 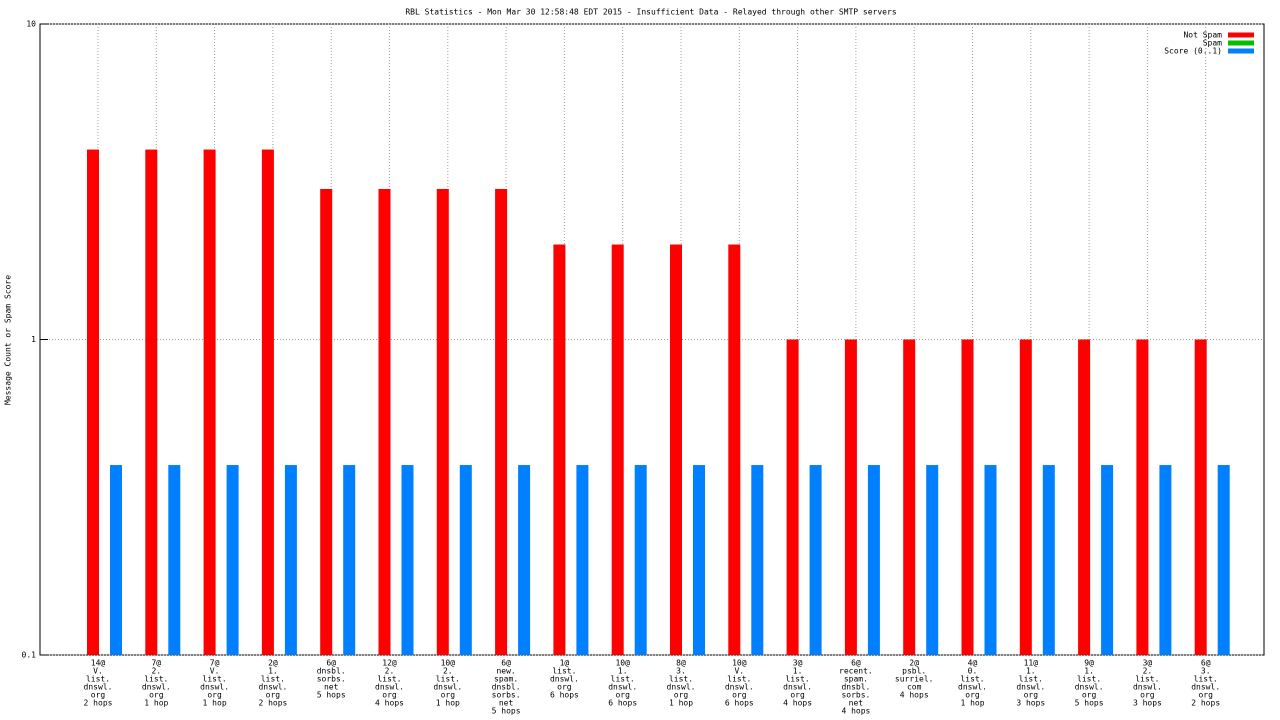 What do you see at coordinates (1193, 51) in the screenshot?
I see `legend-label: Score (0..1)` at bounding box center [1193, 51].